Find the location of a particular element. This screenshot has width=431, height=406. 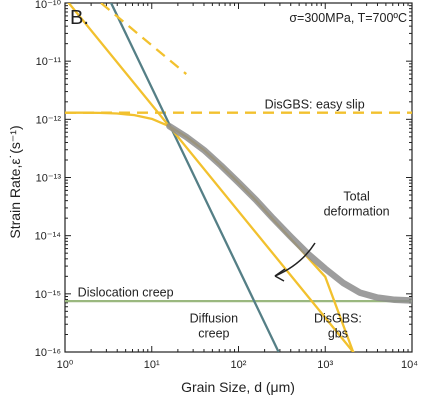

gbs-label: DisGBS: gbs is located at coordinates (338, 326).